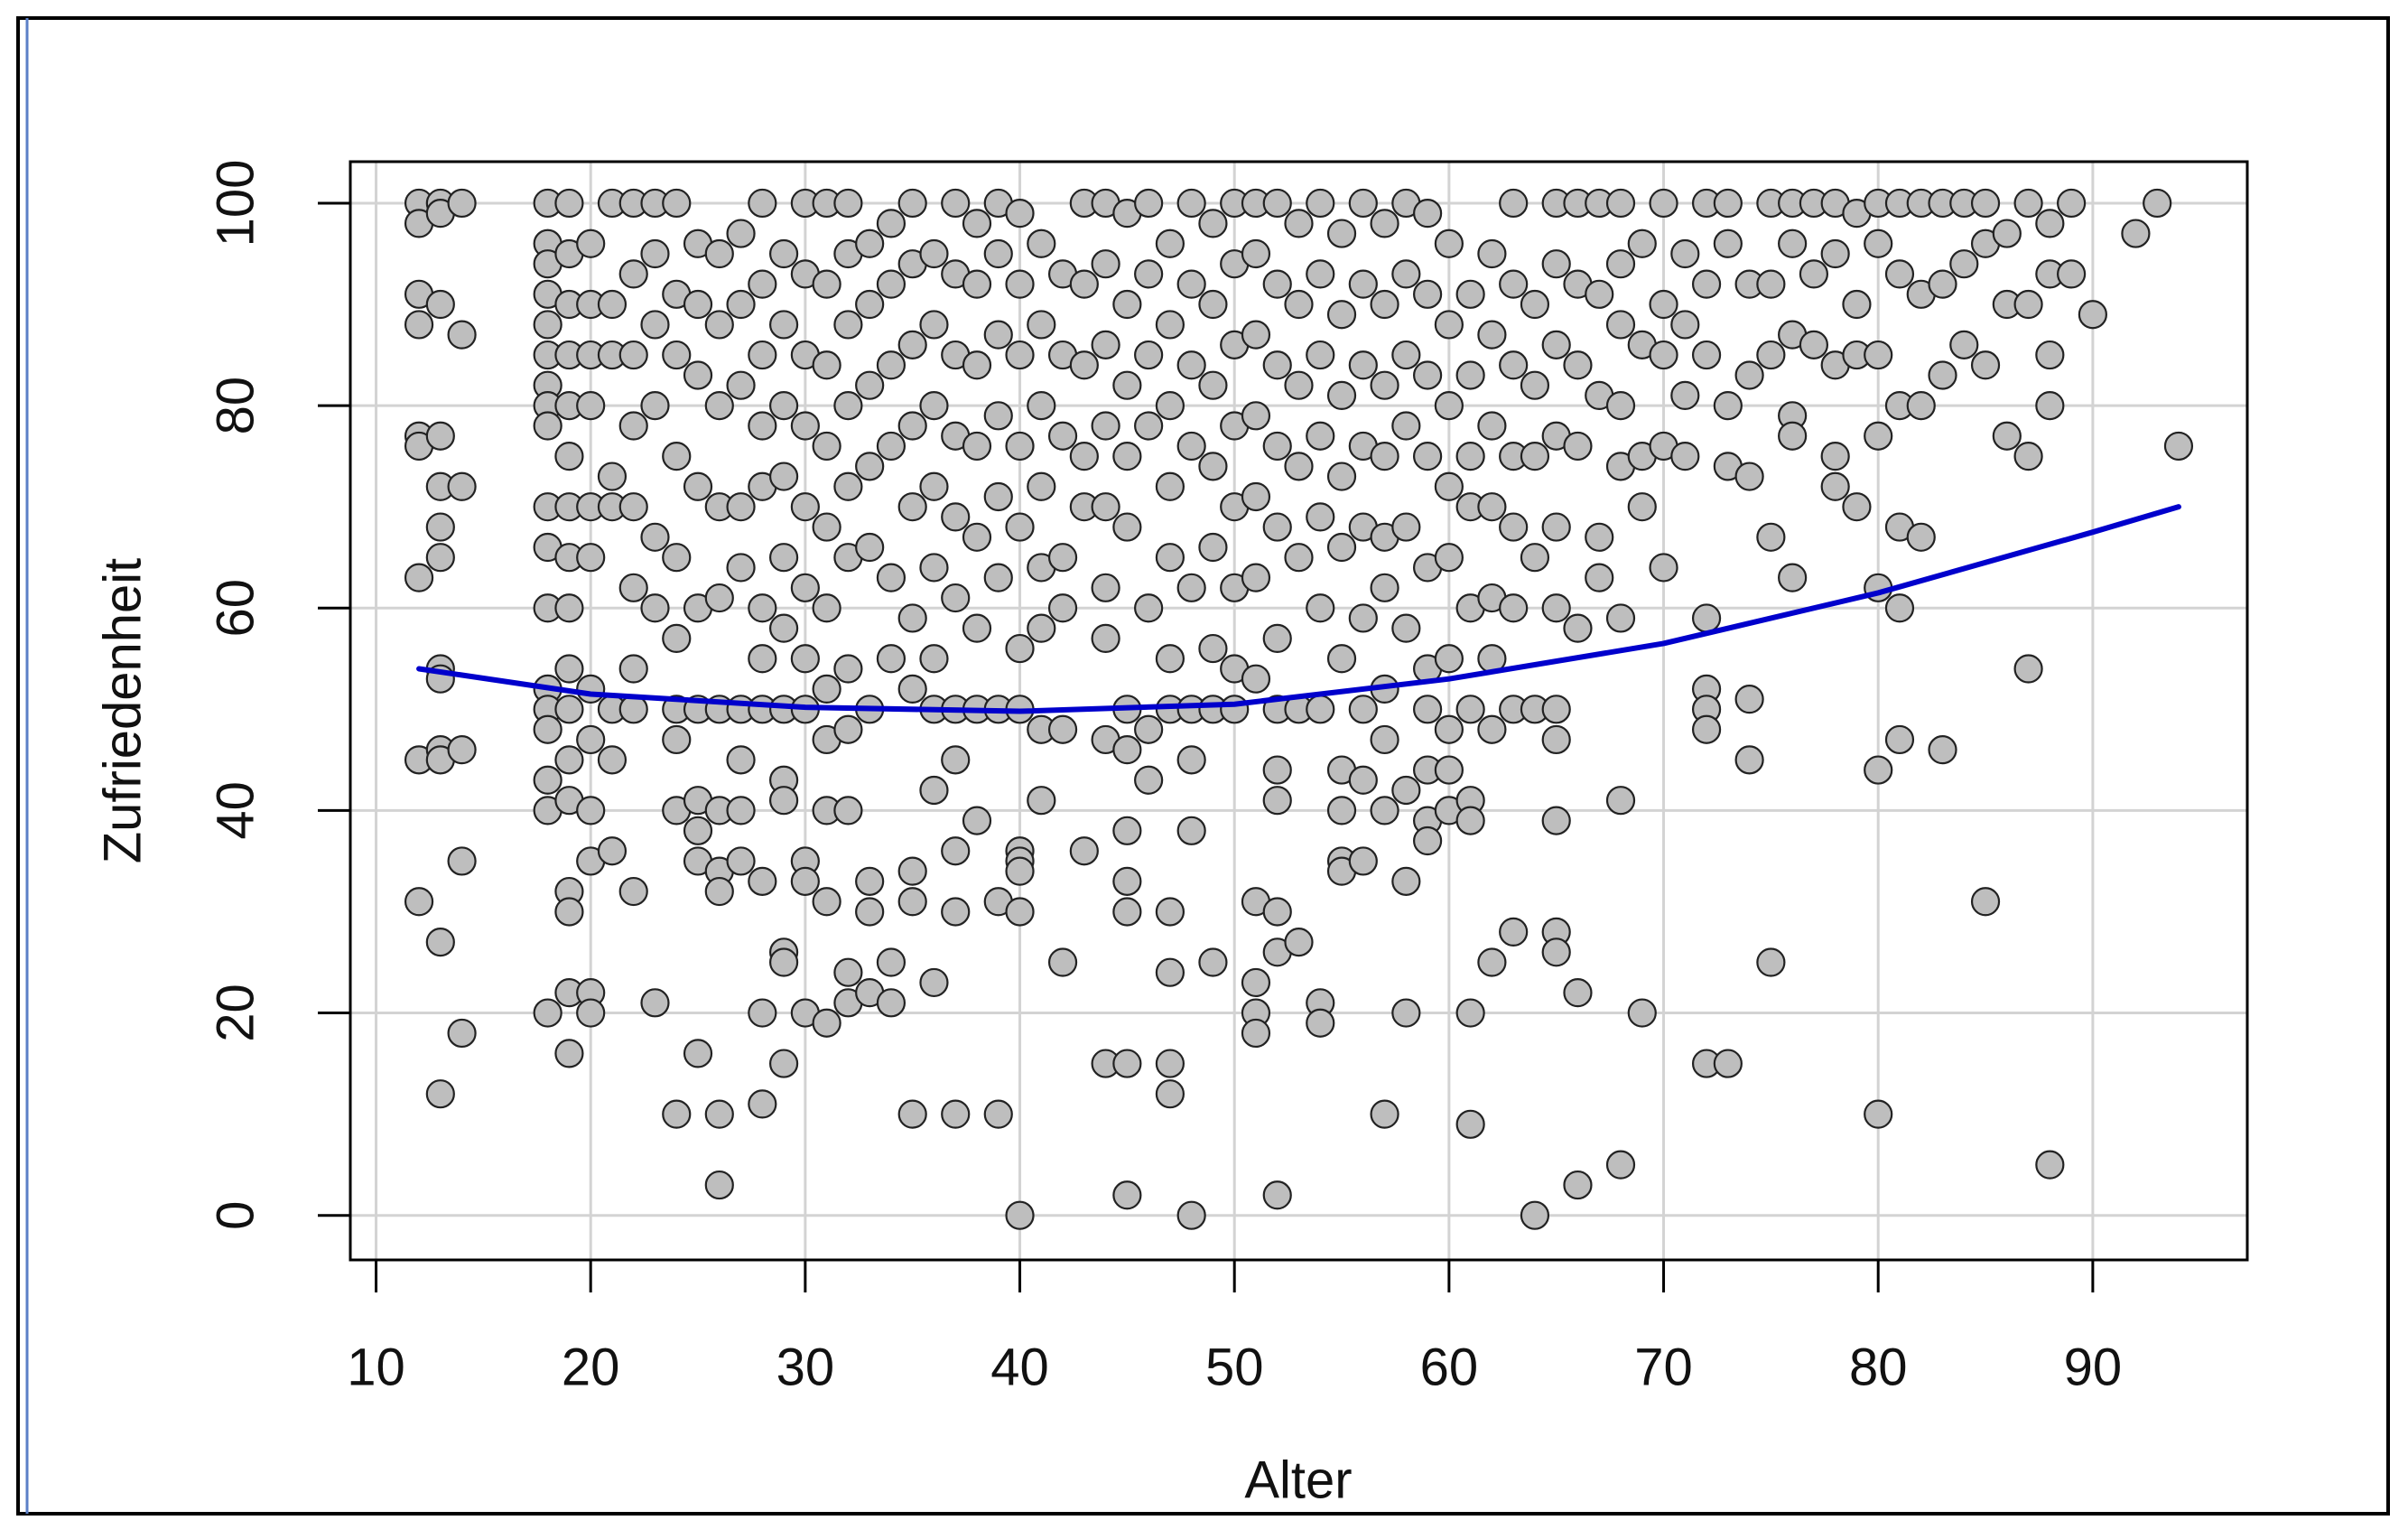  Describe the element at coordinates (1449, 1367) in the screenshot. I see `x-tick-label: 60` at that location.